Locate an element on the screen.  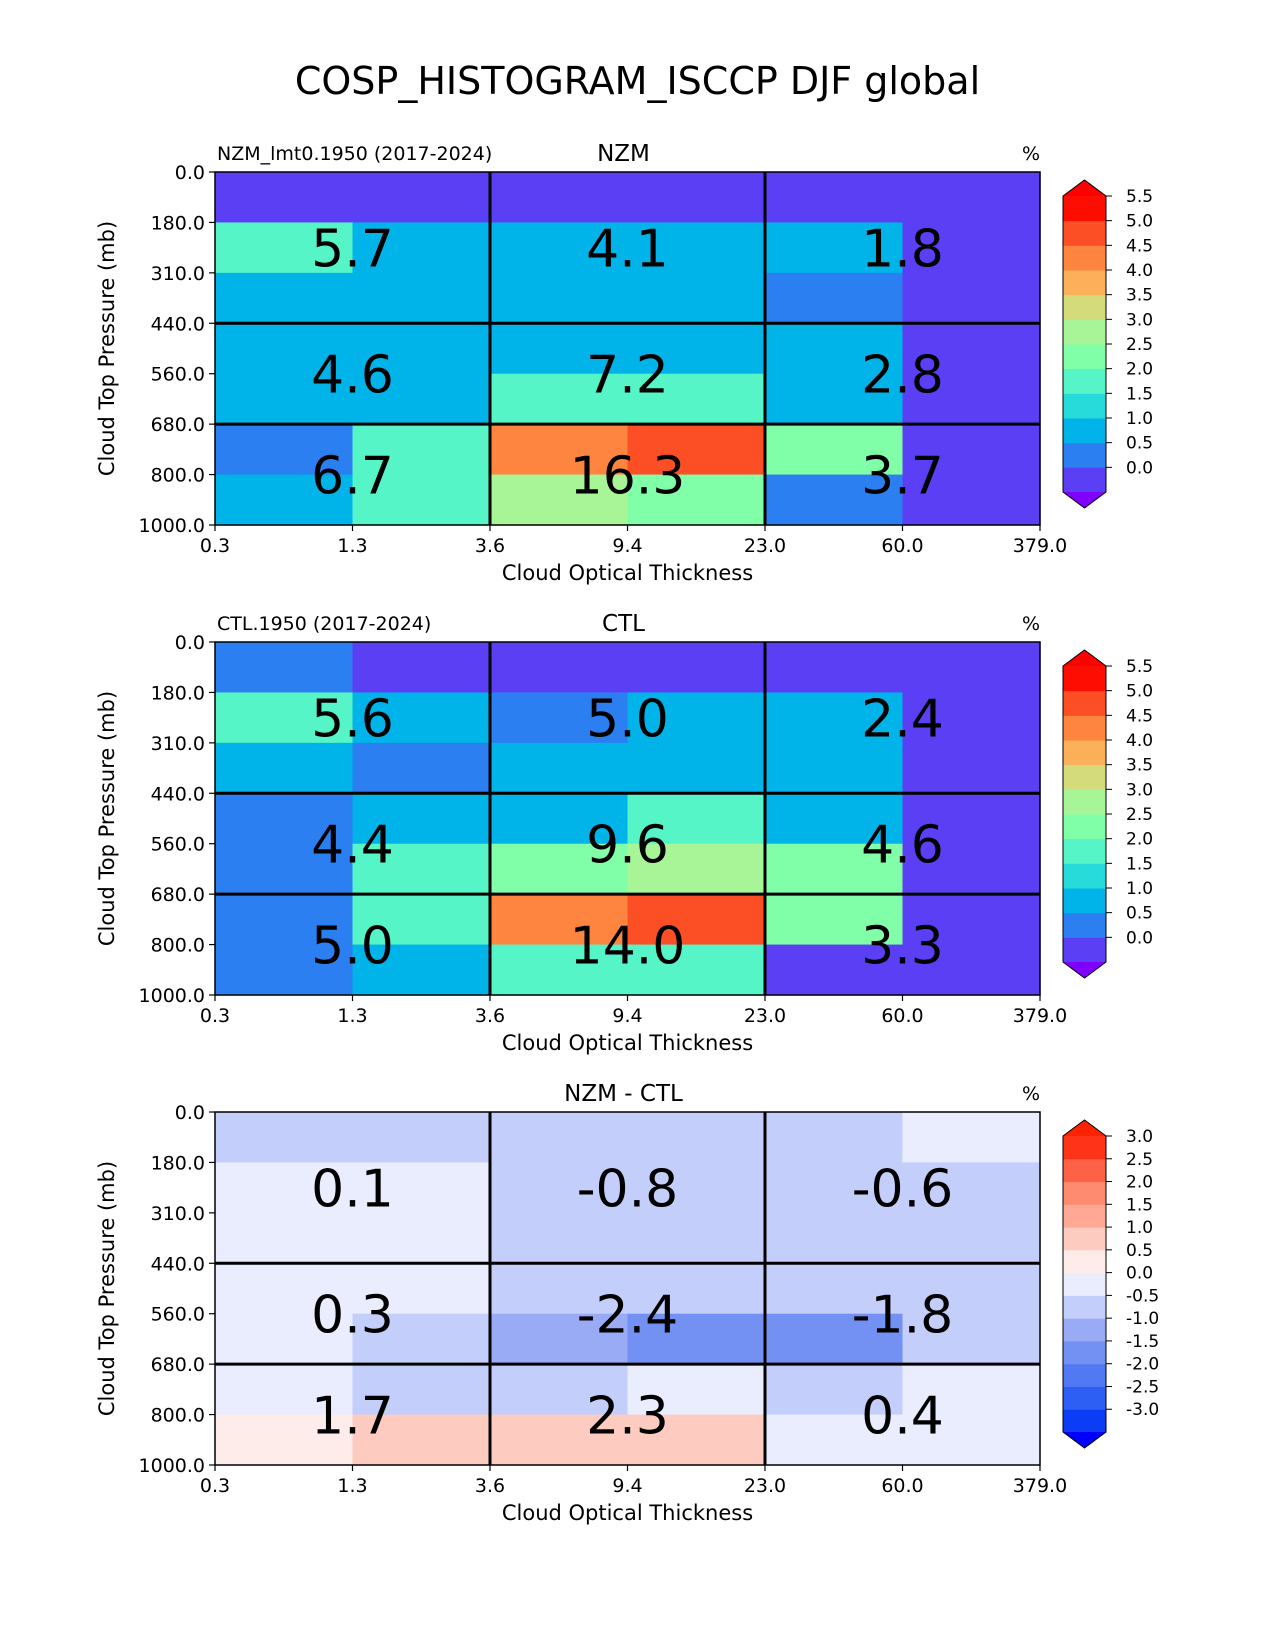
colorbar-tick-label: 3.0 is located at coordinates (1139, 320).